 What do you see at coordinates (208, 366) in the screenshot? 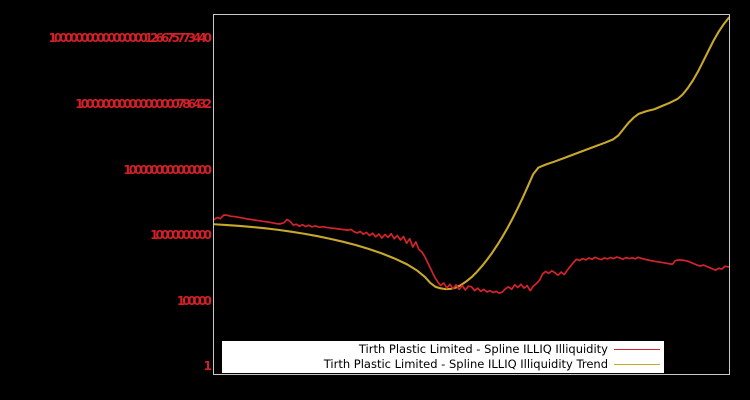
I see `y-tick-label-5: 1` at bounding box center [208, 366].